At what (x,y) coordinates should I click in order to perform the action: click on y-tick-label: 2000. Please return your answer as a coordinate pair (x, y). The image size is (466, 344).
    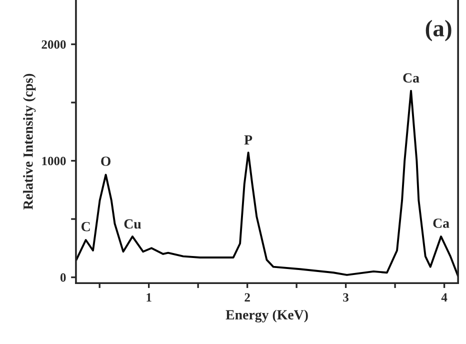
    Looking at the image, I should click on (54, 44).